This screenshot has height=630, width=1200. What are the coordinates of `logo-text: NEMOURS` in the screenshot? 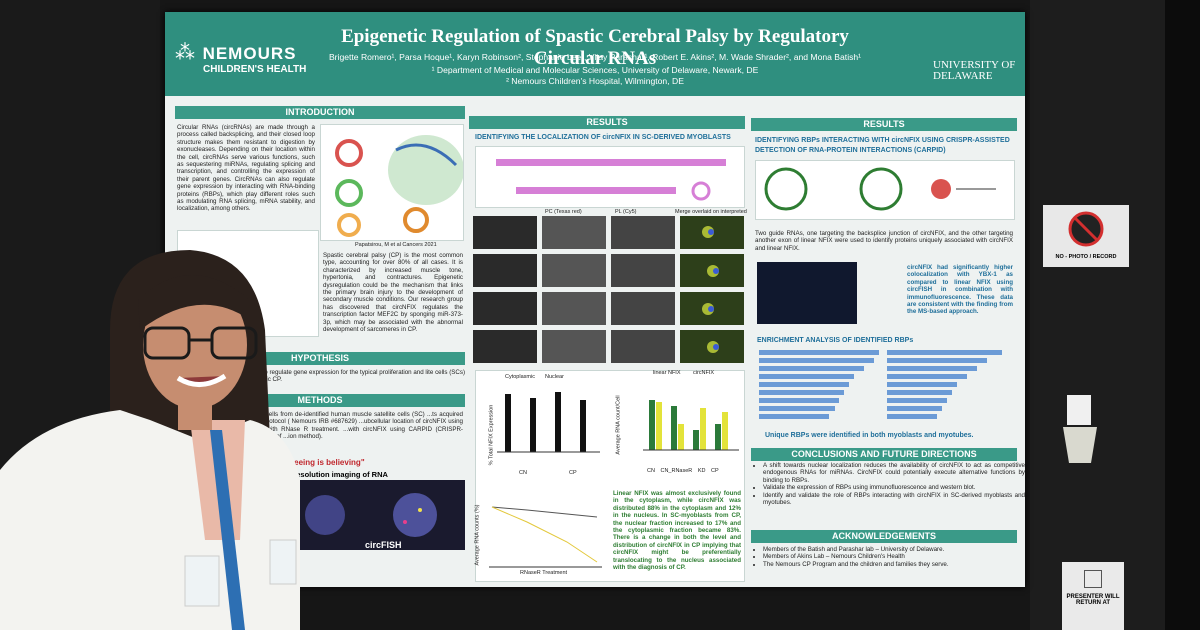 It's located at (249, 53).